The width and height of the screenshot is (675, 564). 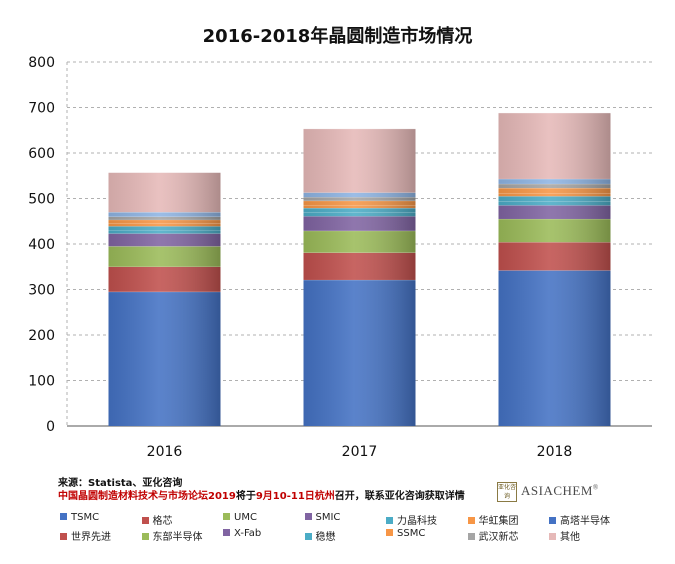 I want to click on legend-label: 武汉新芯, so click(x=498, y=537).